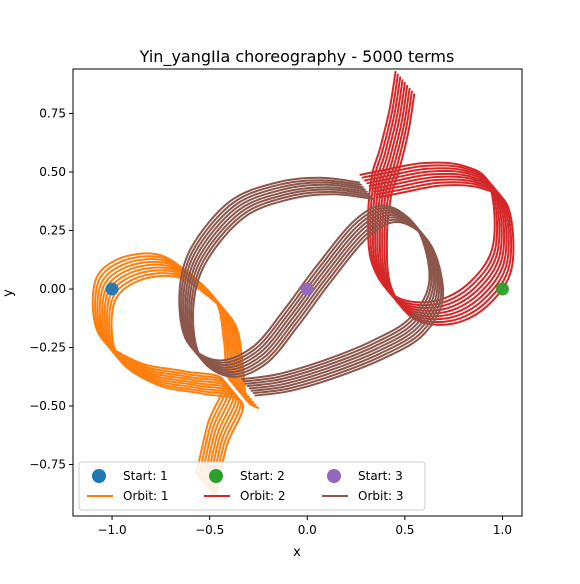 The width and height of the screenshot is (580, 584). What do you see at coordinates (297, 57) in the screenshot?
I see `chart-title: Yin_yangIIa choreography - 5000 terms` at bounding box center [297, 57].